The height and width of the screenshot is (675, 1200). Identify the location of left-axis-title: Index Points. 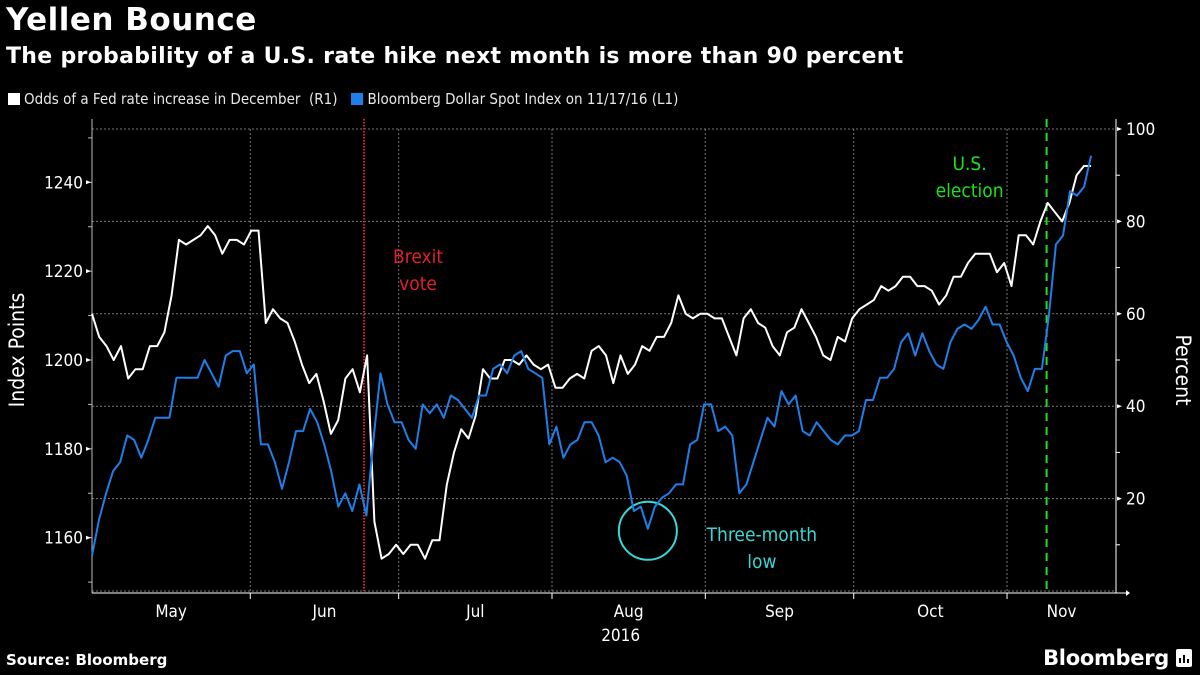
(17, 350).